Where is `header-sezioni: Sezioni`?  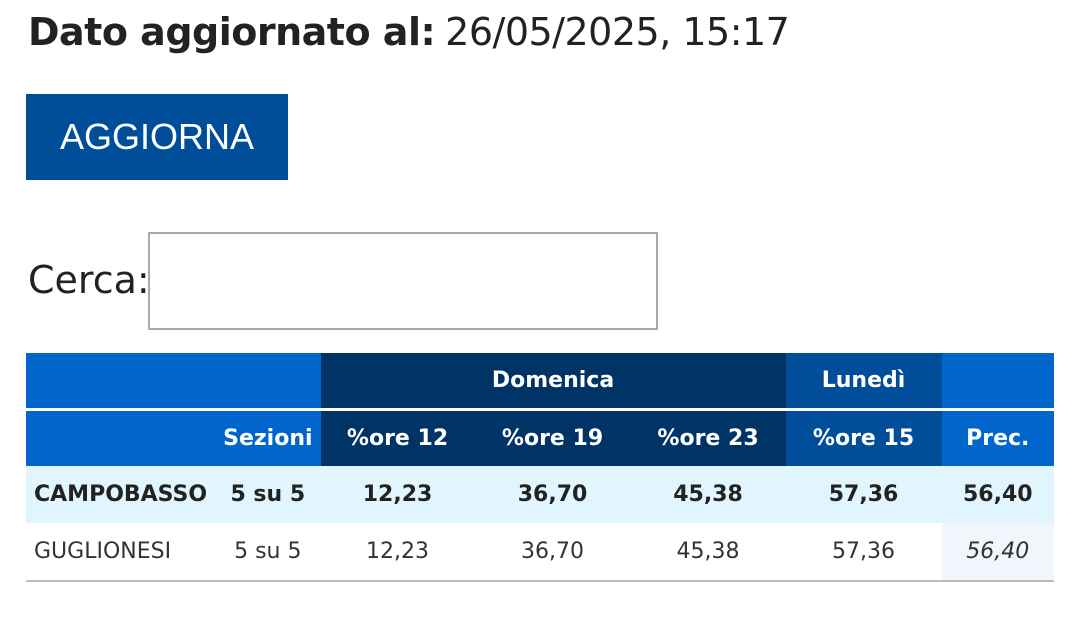 header-sezioni: Sezioni is located at coordinates (268, 437).